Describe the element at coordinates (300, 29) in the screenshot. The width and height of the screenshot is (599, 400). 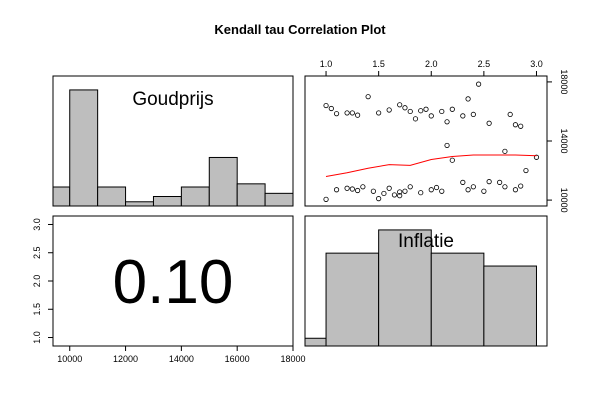
I see `chart-title: Kendall tau Correlation Plot` at that location.